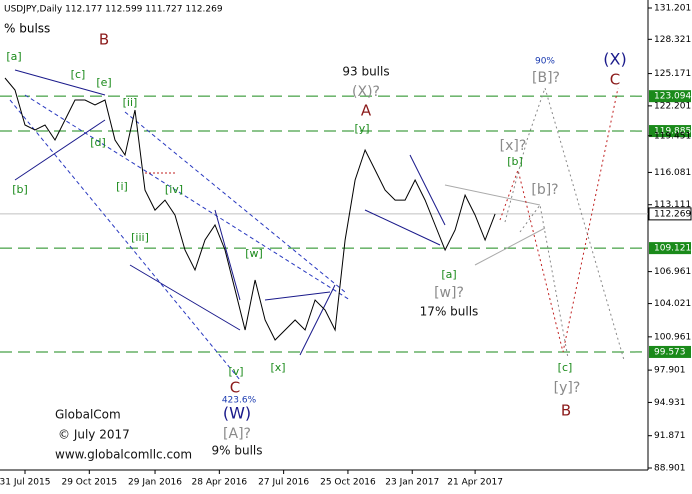  Describe the element at coordinates (670, 436) in the screenshot. I see `y-tick-label: 91.871` at that location.